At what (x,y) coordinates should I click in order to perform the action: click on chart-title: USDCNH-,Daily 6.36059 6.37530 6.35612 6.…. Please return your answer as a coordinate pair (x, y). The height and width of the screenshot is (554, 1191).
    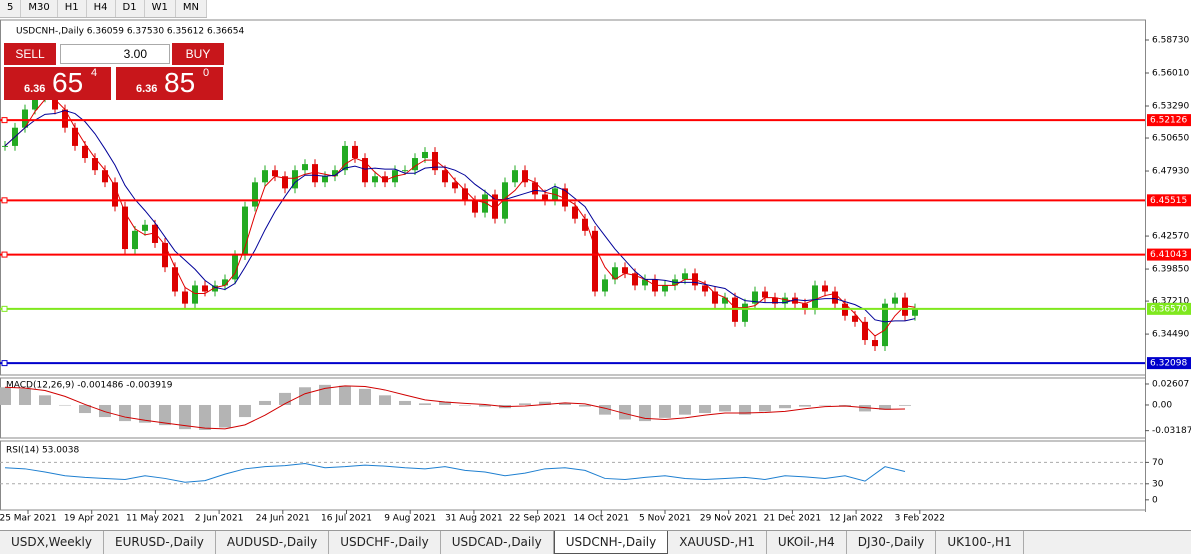
    Looking at the image, I should click on (130, 32).